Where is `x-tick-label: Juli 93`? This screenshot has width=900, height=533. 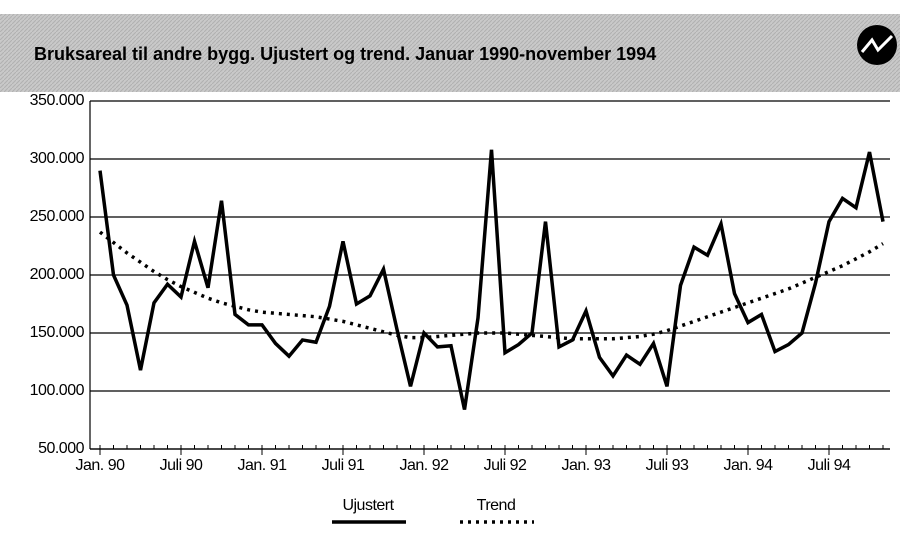
x-tick-label: Juli 93 is located at coordinates (667, 465).